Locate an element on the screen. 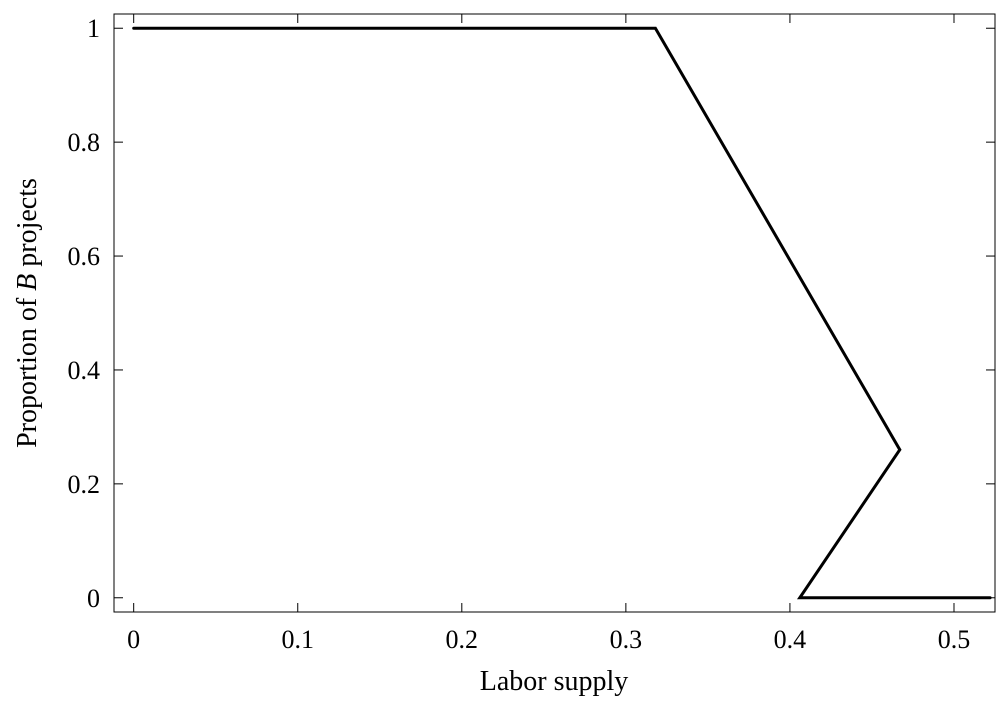  y-tick-label: 0.8 is located at coordinates (84, 142).